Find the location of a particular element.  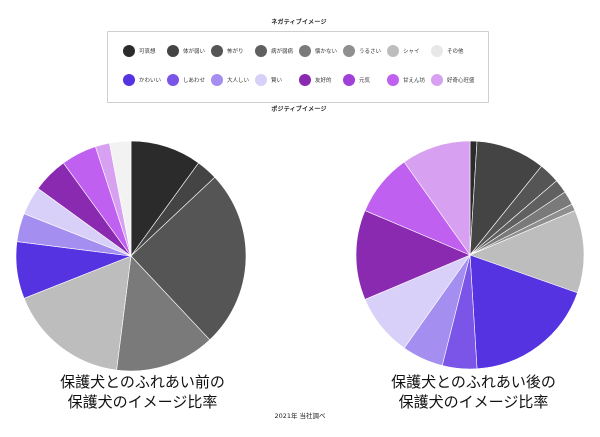

legend-item: 体が弱い is located at coordinates (186, 51).